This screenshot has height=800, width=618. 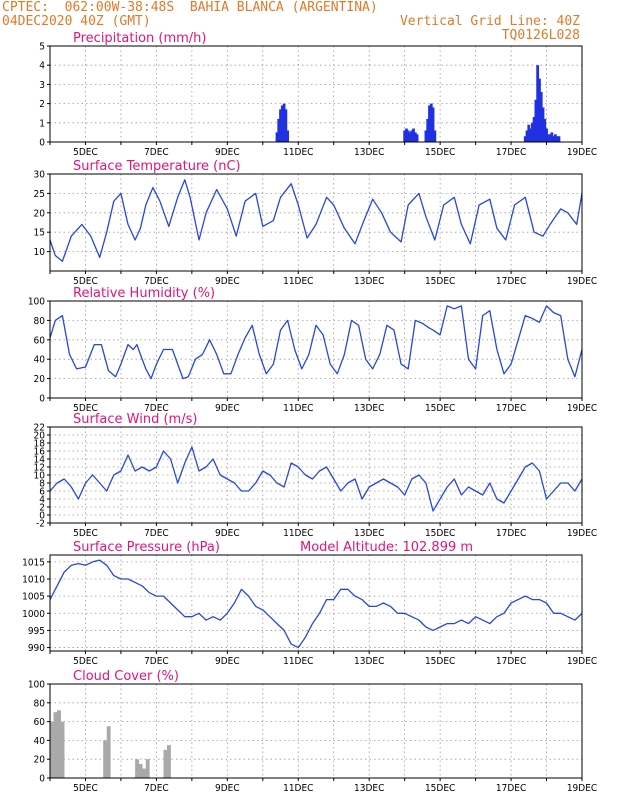 I want to click on precip-ytick-label: 0, so click(x=42, y=143).